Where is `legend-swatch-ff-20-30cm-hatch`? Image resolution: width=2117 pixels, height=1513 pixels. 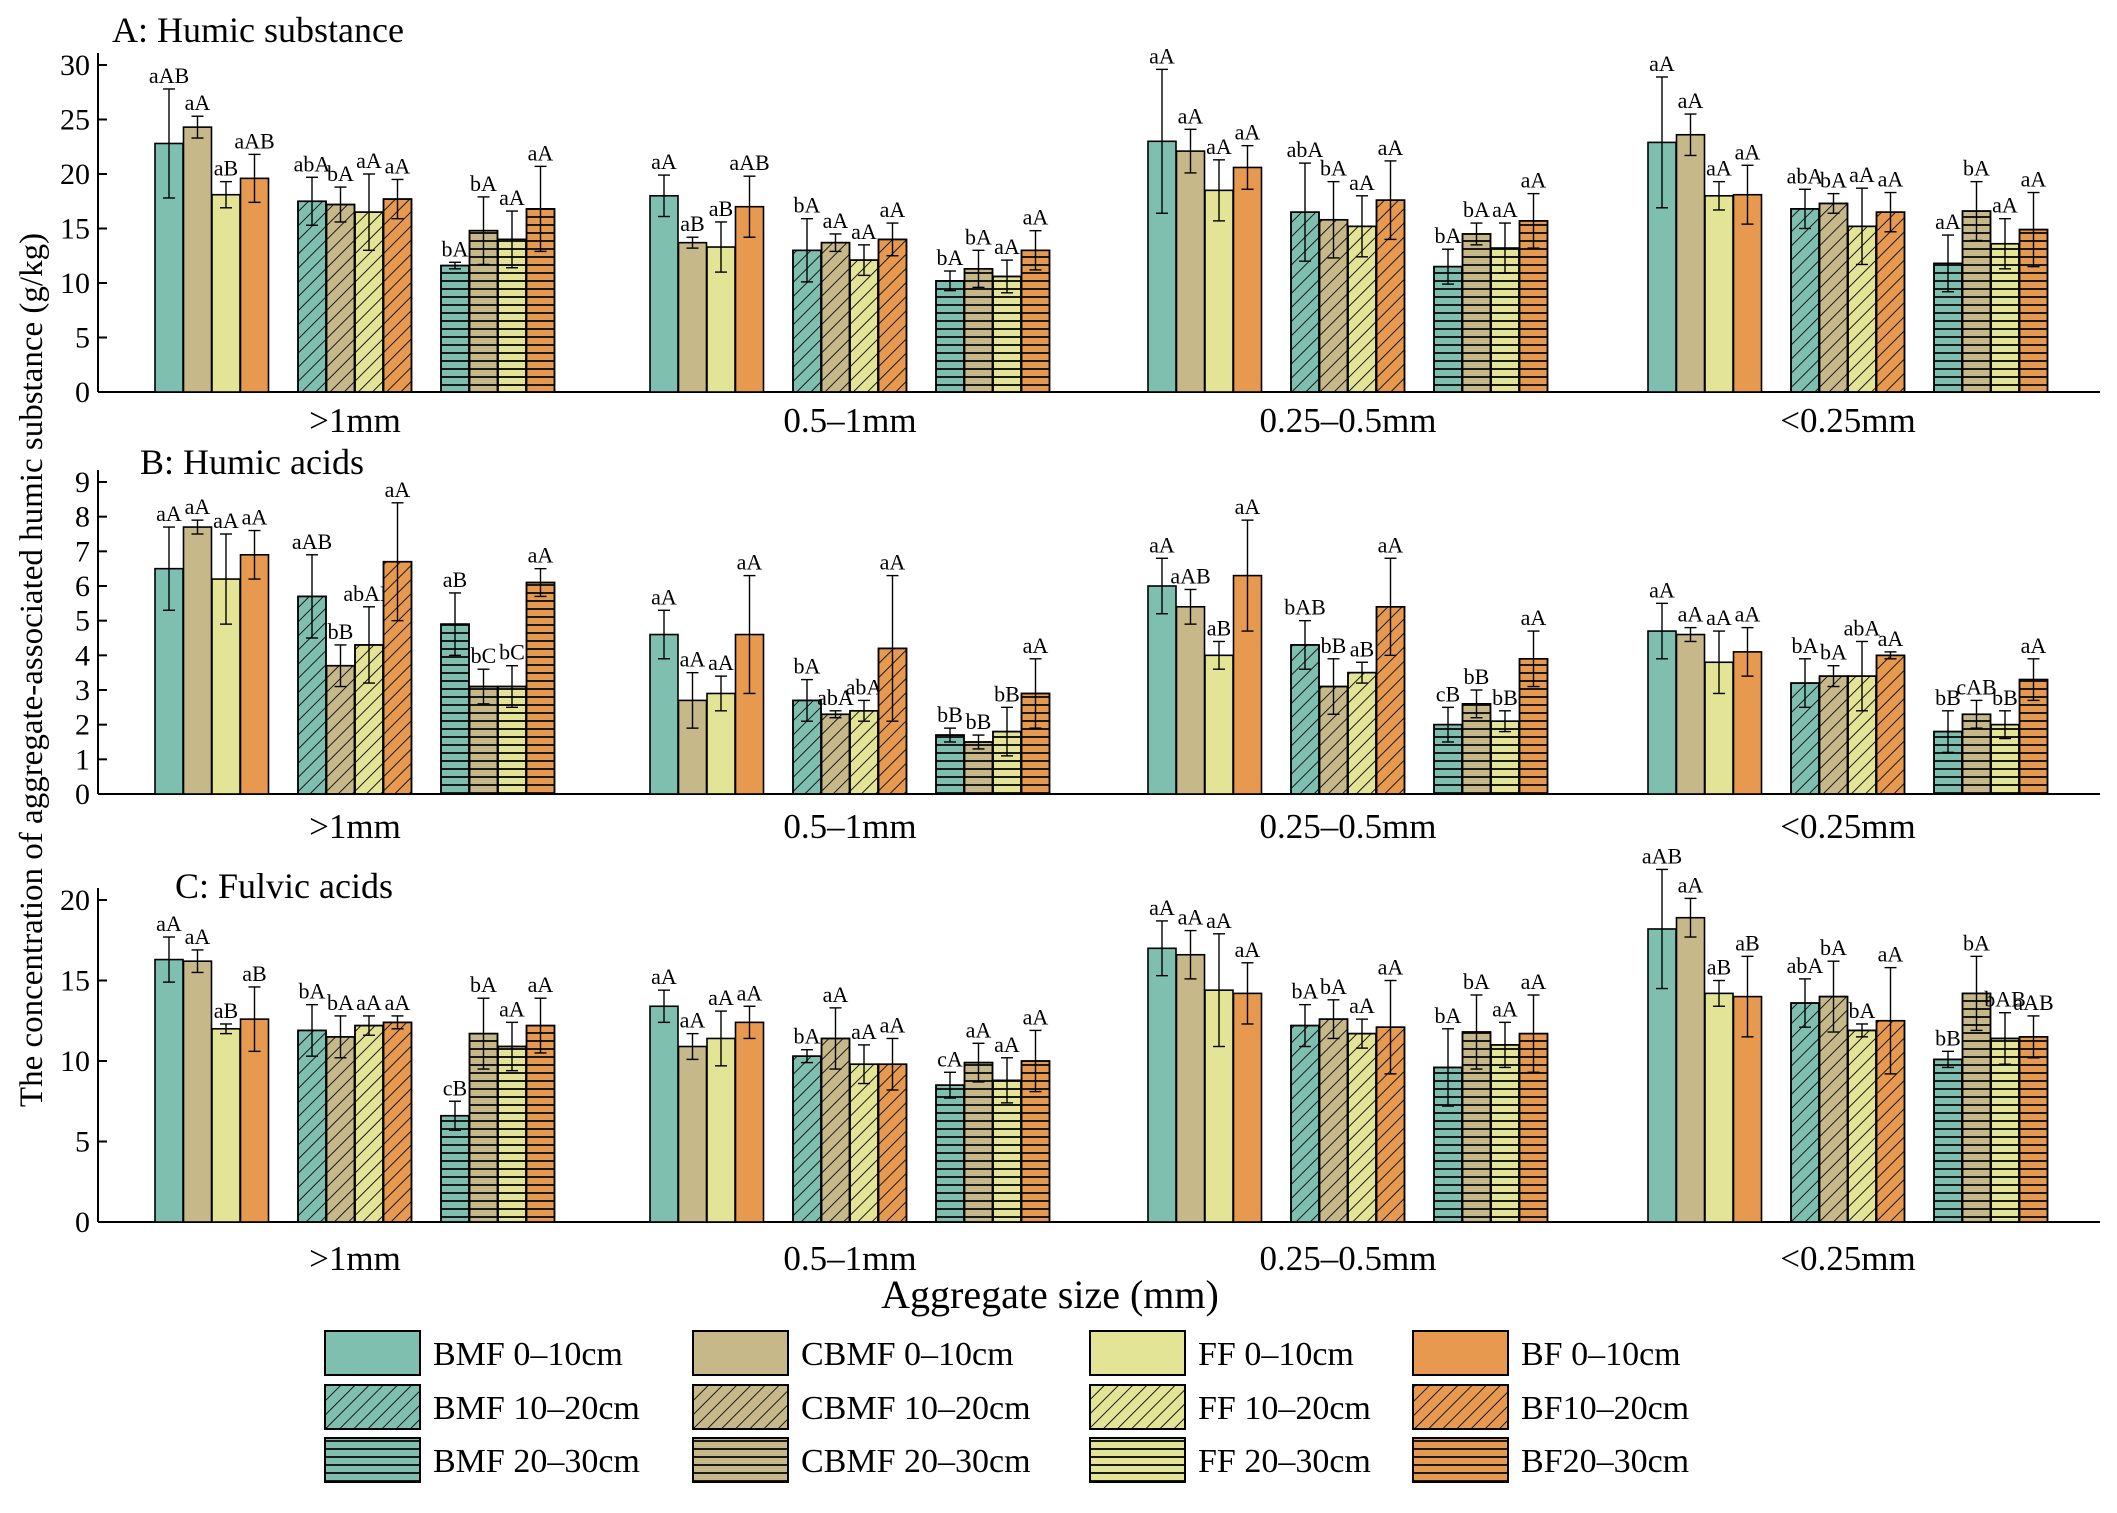 legend-swatch-ff-20-30cm-hatch is located at coordinates (1137, 1460).